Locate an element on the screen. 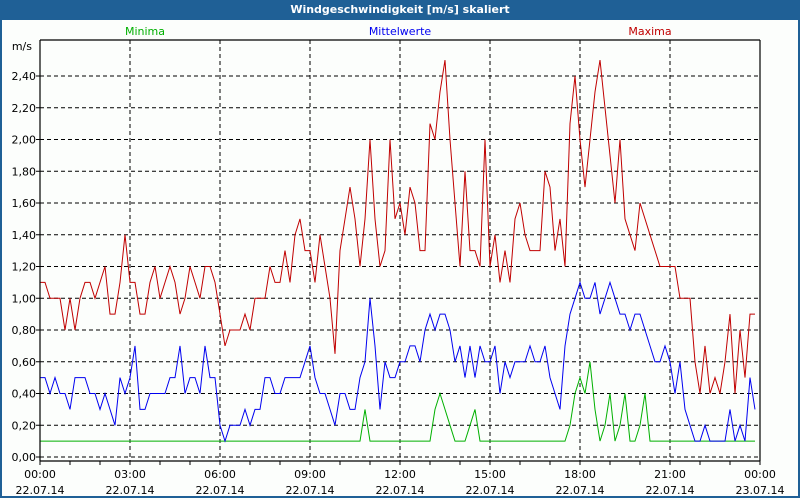  y-tick-label: 1,00 is located at coordinates (24, 298).